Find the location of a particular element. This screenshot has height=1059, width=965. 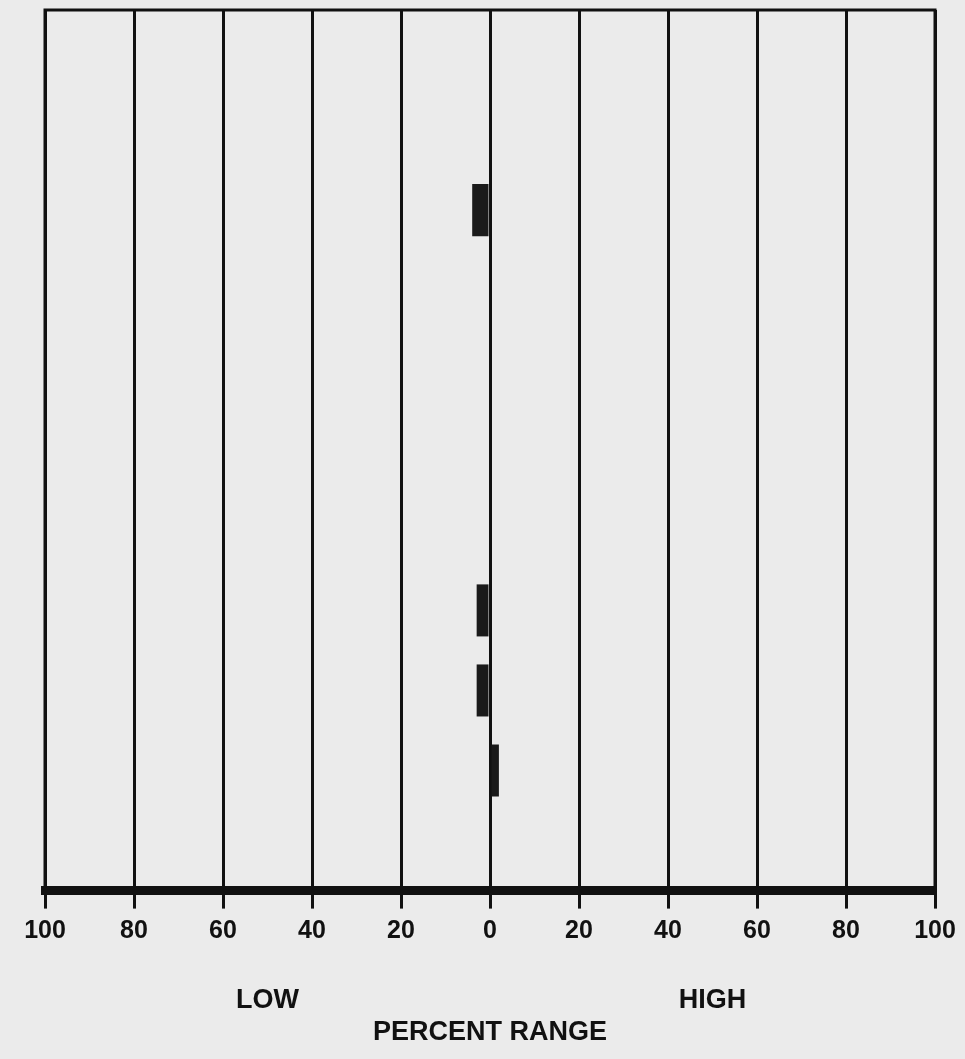

x-axis-title: PERCENT RANGE is located at coordinates (490, 1031).